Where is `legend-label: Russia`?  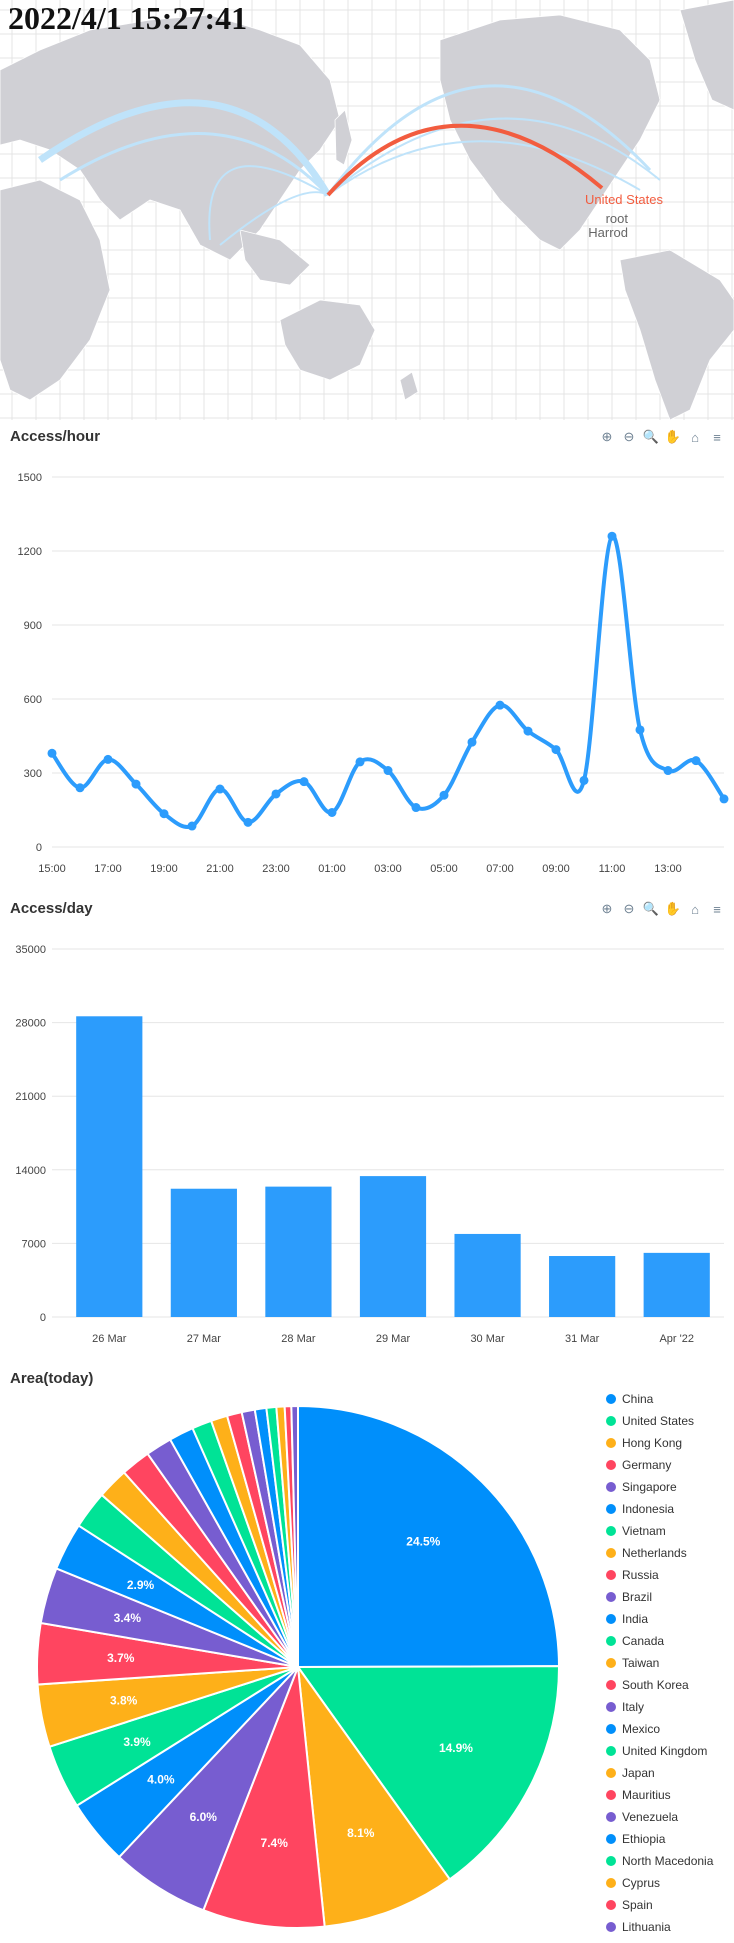
legend-label: Russia is located at coordinates (640, 1575).